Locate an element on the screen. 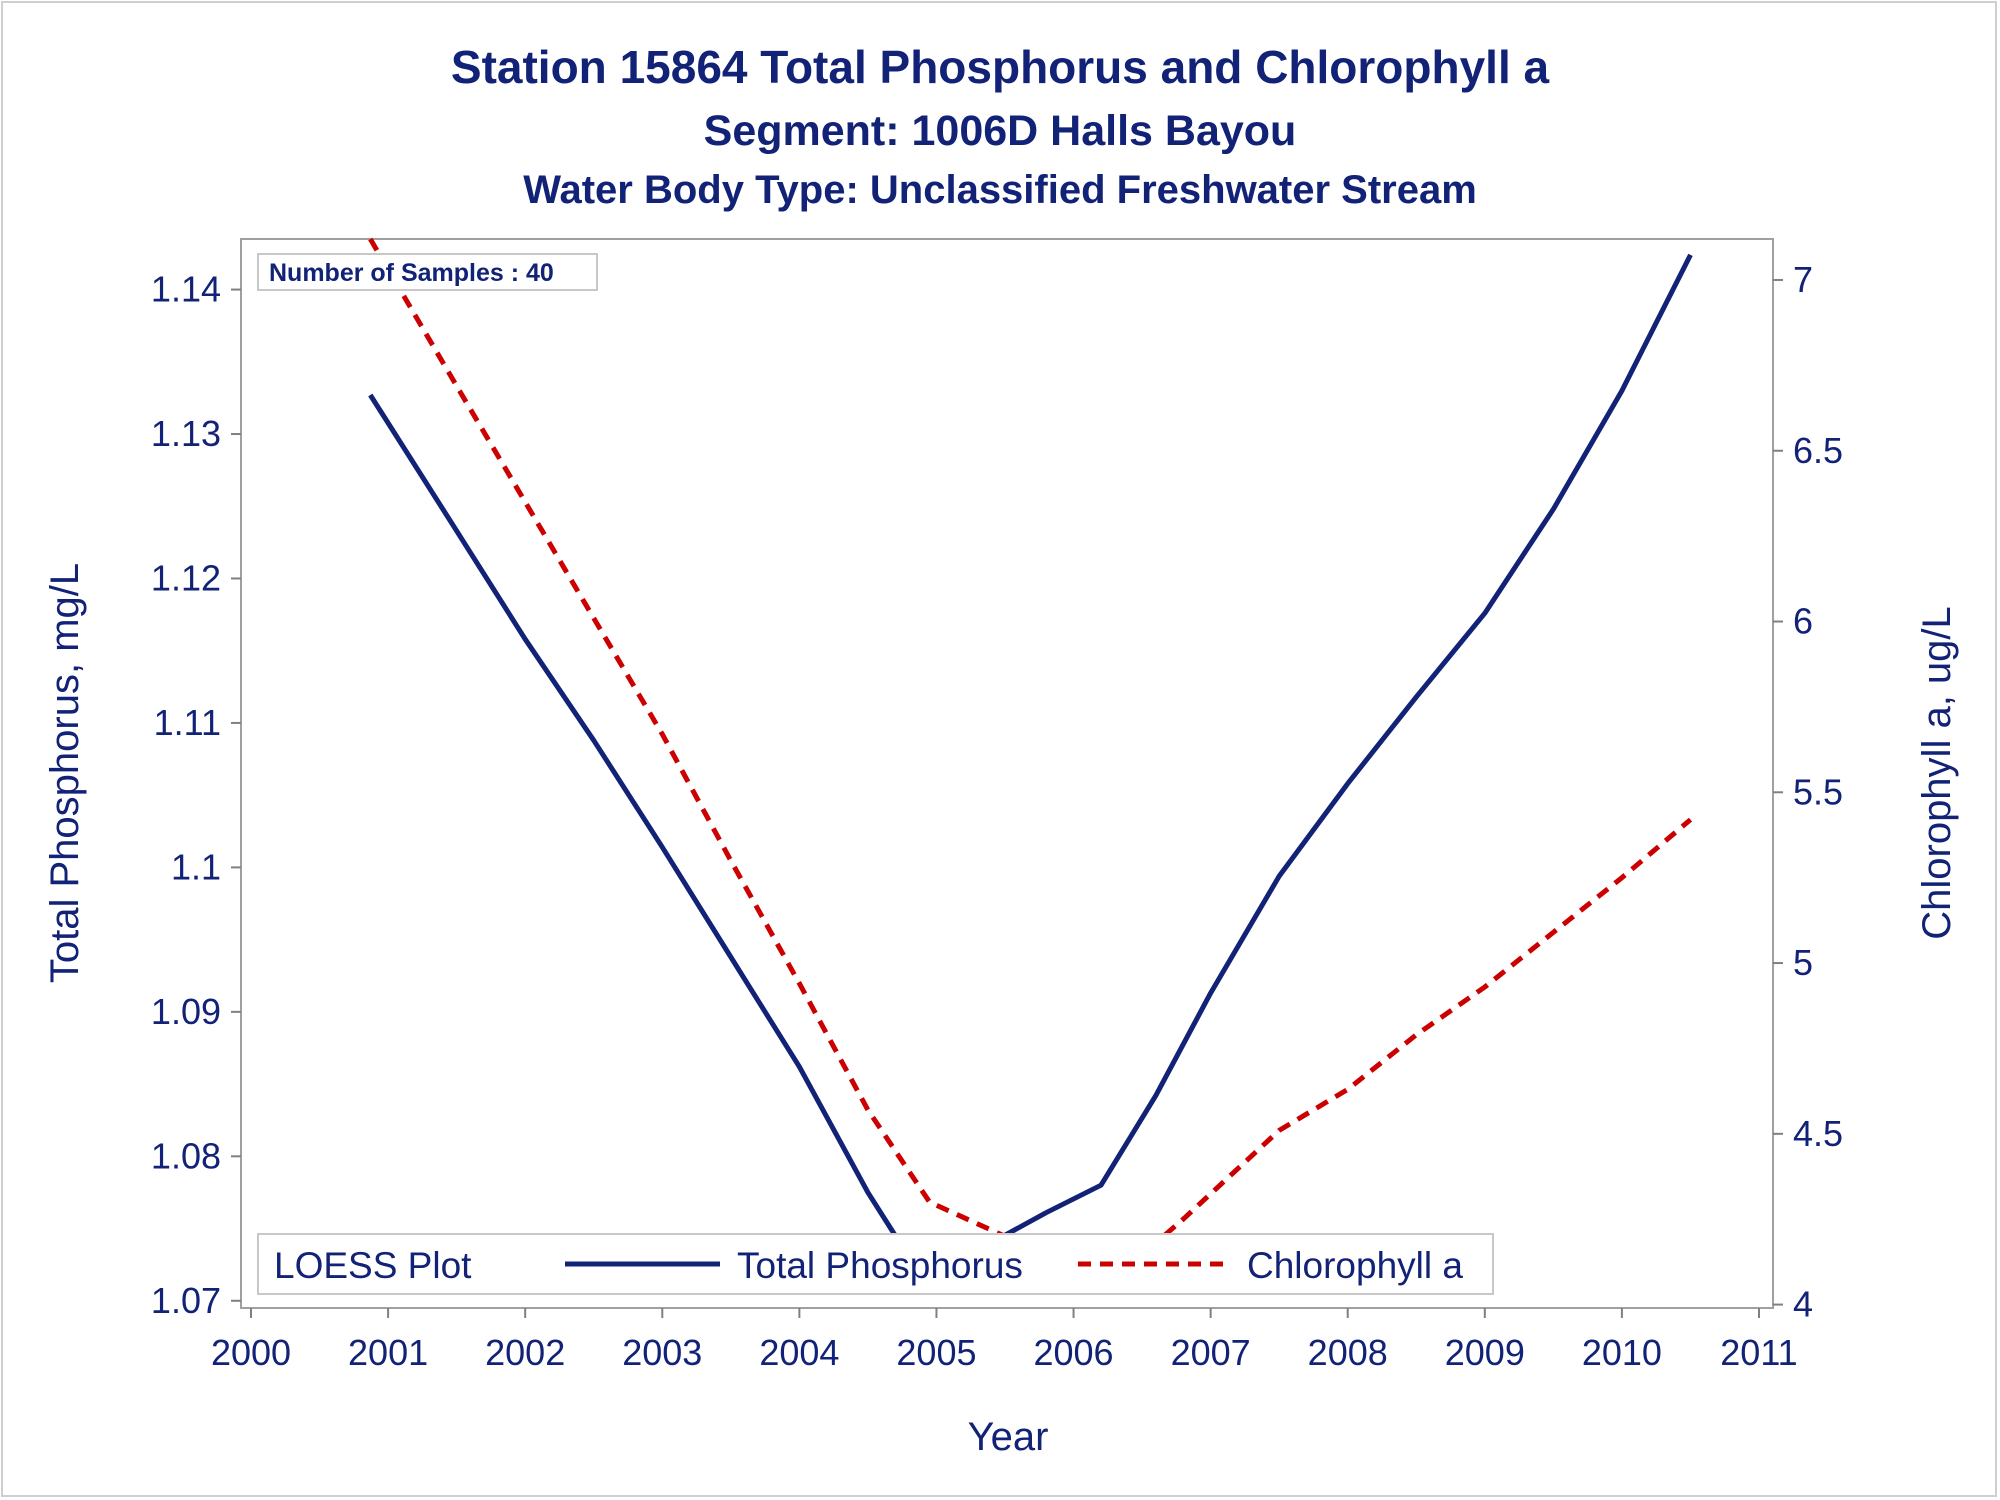 The image size is (2000, 1500). x-tick-label-2006: 2006 is located at coordinates (1073, 1352).